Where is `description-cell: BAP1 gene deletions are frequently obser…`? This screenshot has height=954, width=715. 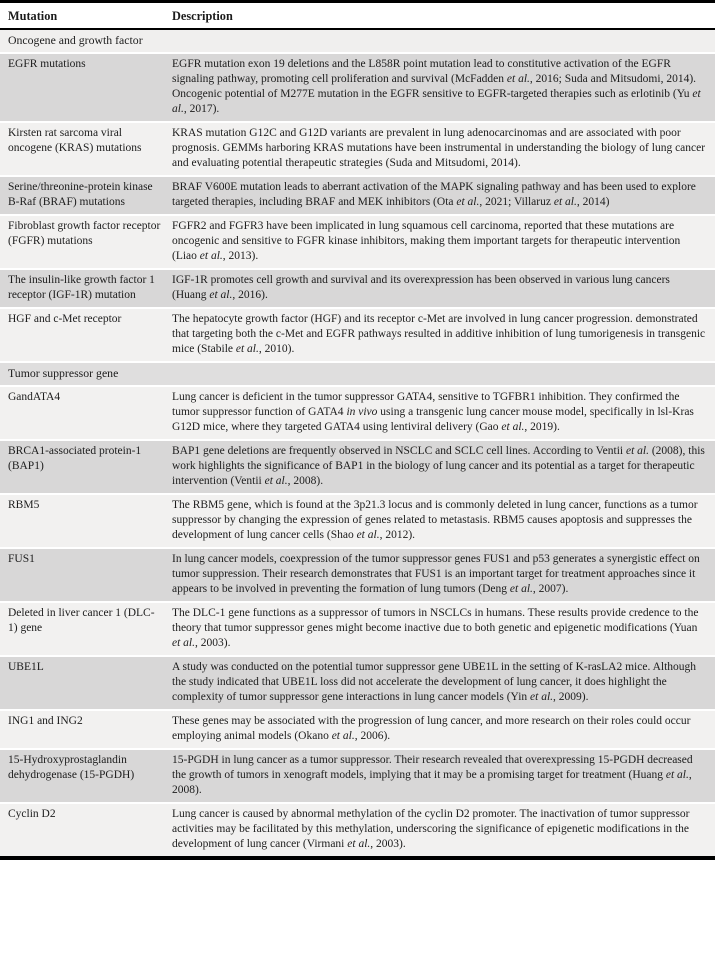
description-cell: BAP1 gene deletions are frequently obser… is located at coordinates (443, 467).